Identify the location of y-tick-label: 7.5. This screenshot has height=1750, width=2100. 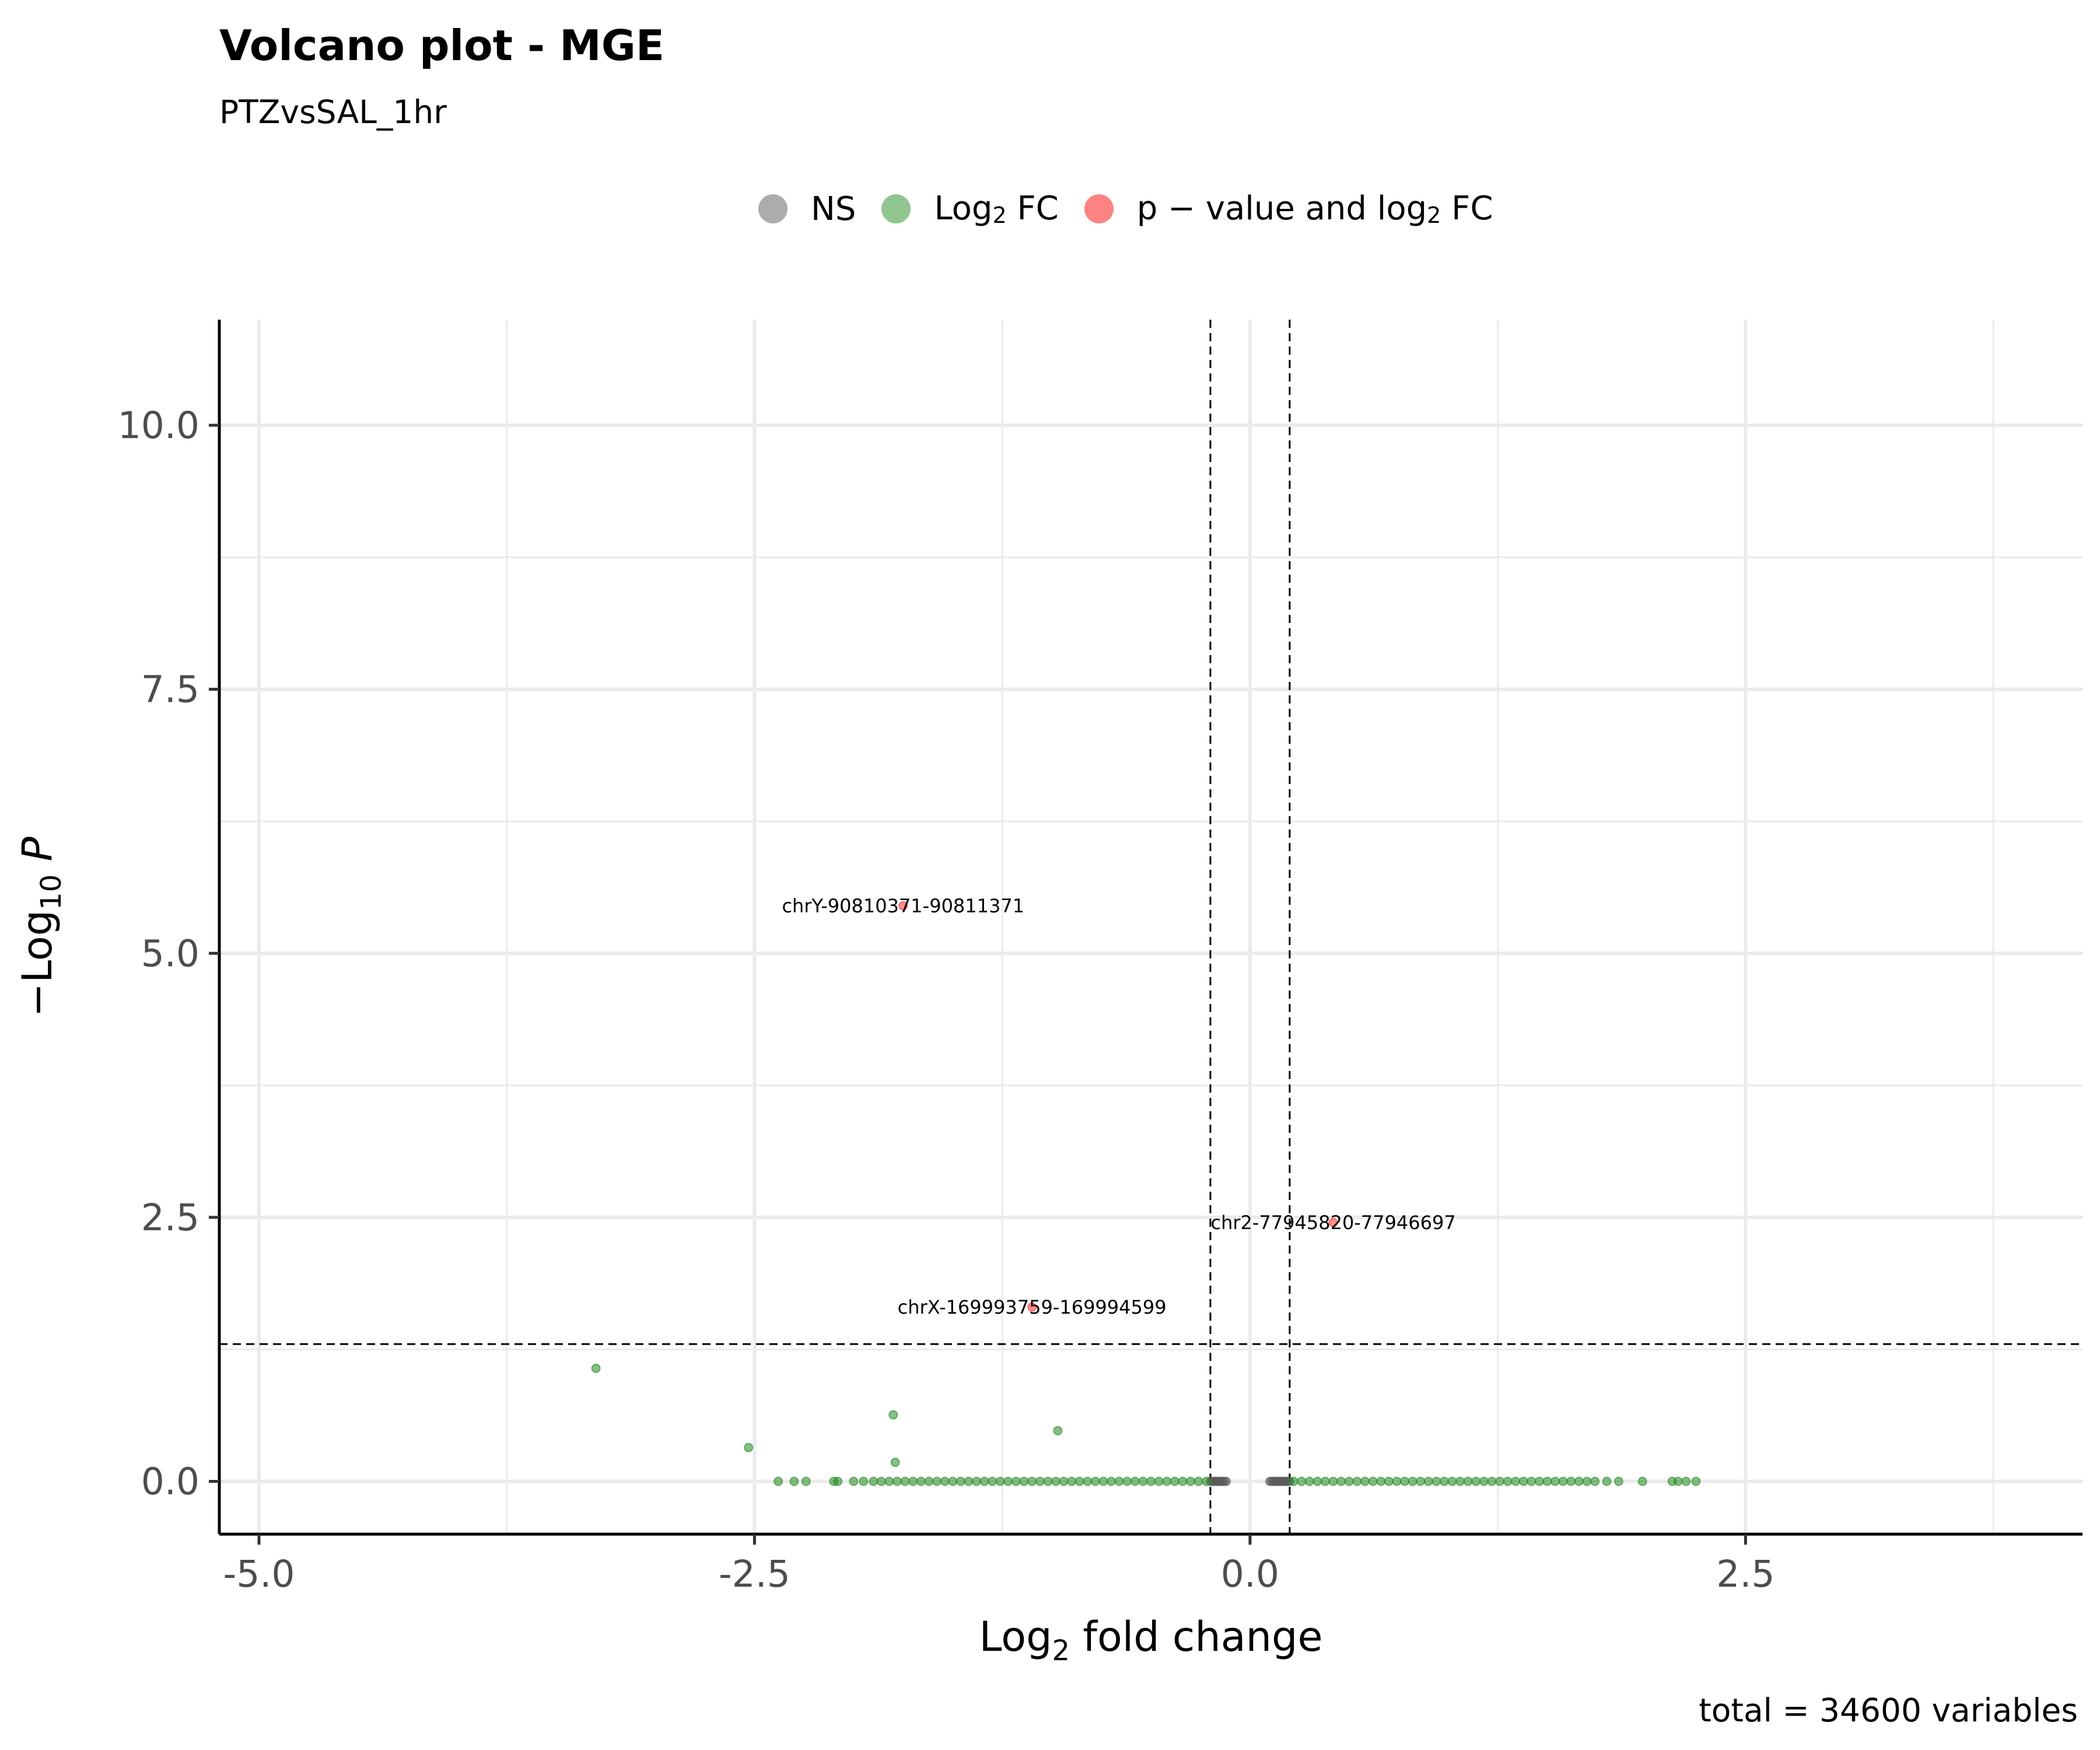
(170, 689).